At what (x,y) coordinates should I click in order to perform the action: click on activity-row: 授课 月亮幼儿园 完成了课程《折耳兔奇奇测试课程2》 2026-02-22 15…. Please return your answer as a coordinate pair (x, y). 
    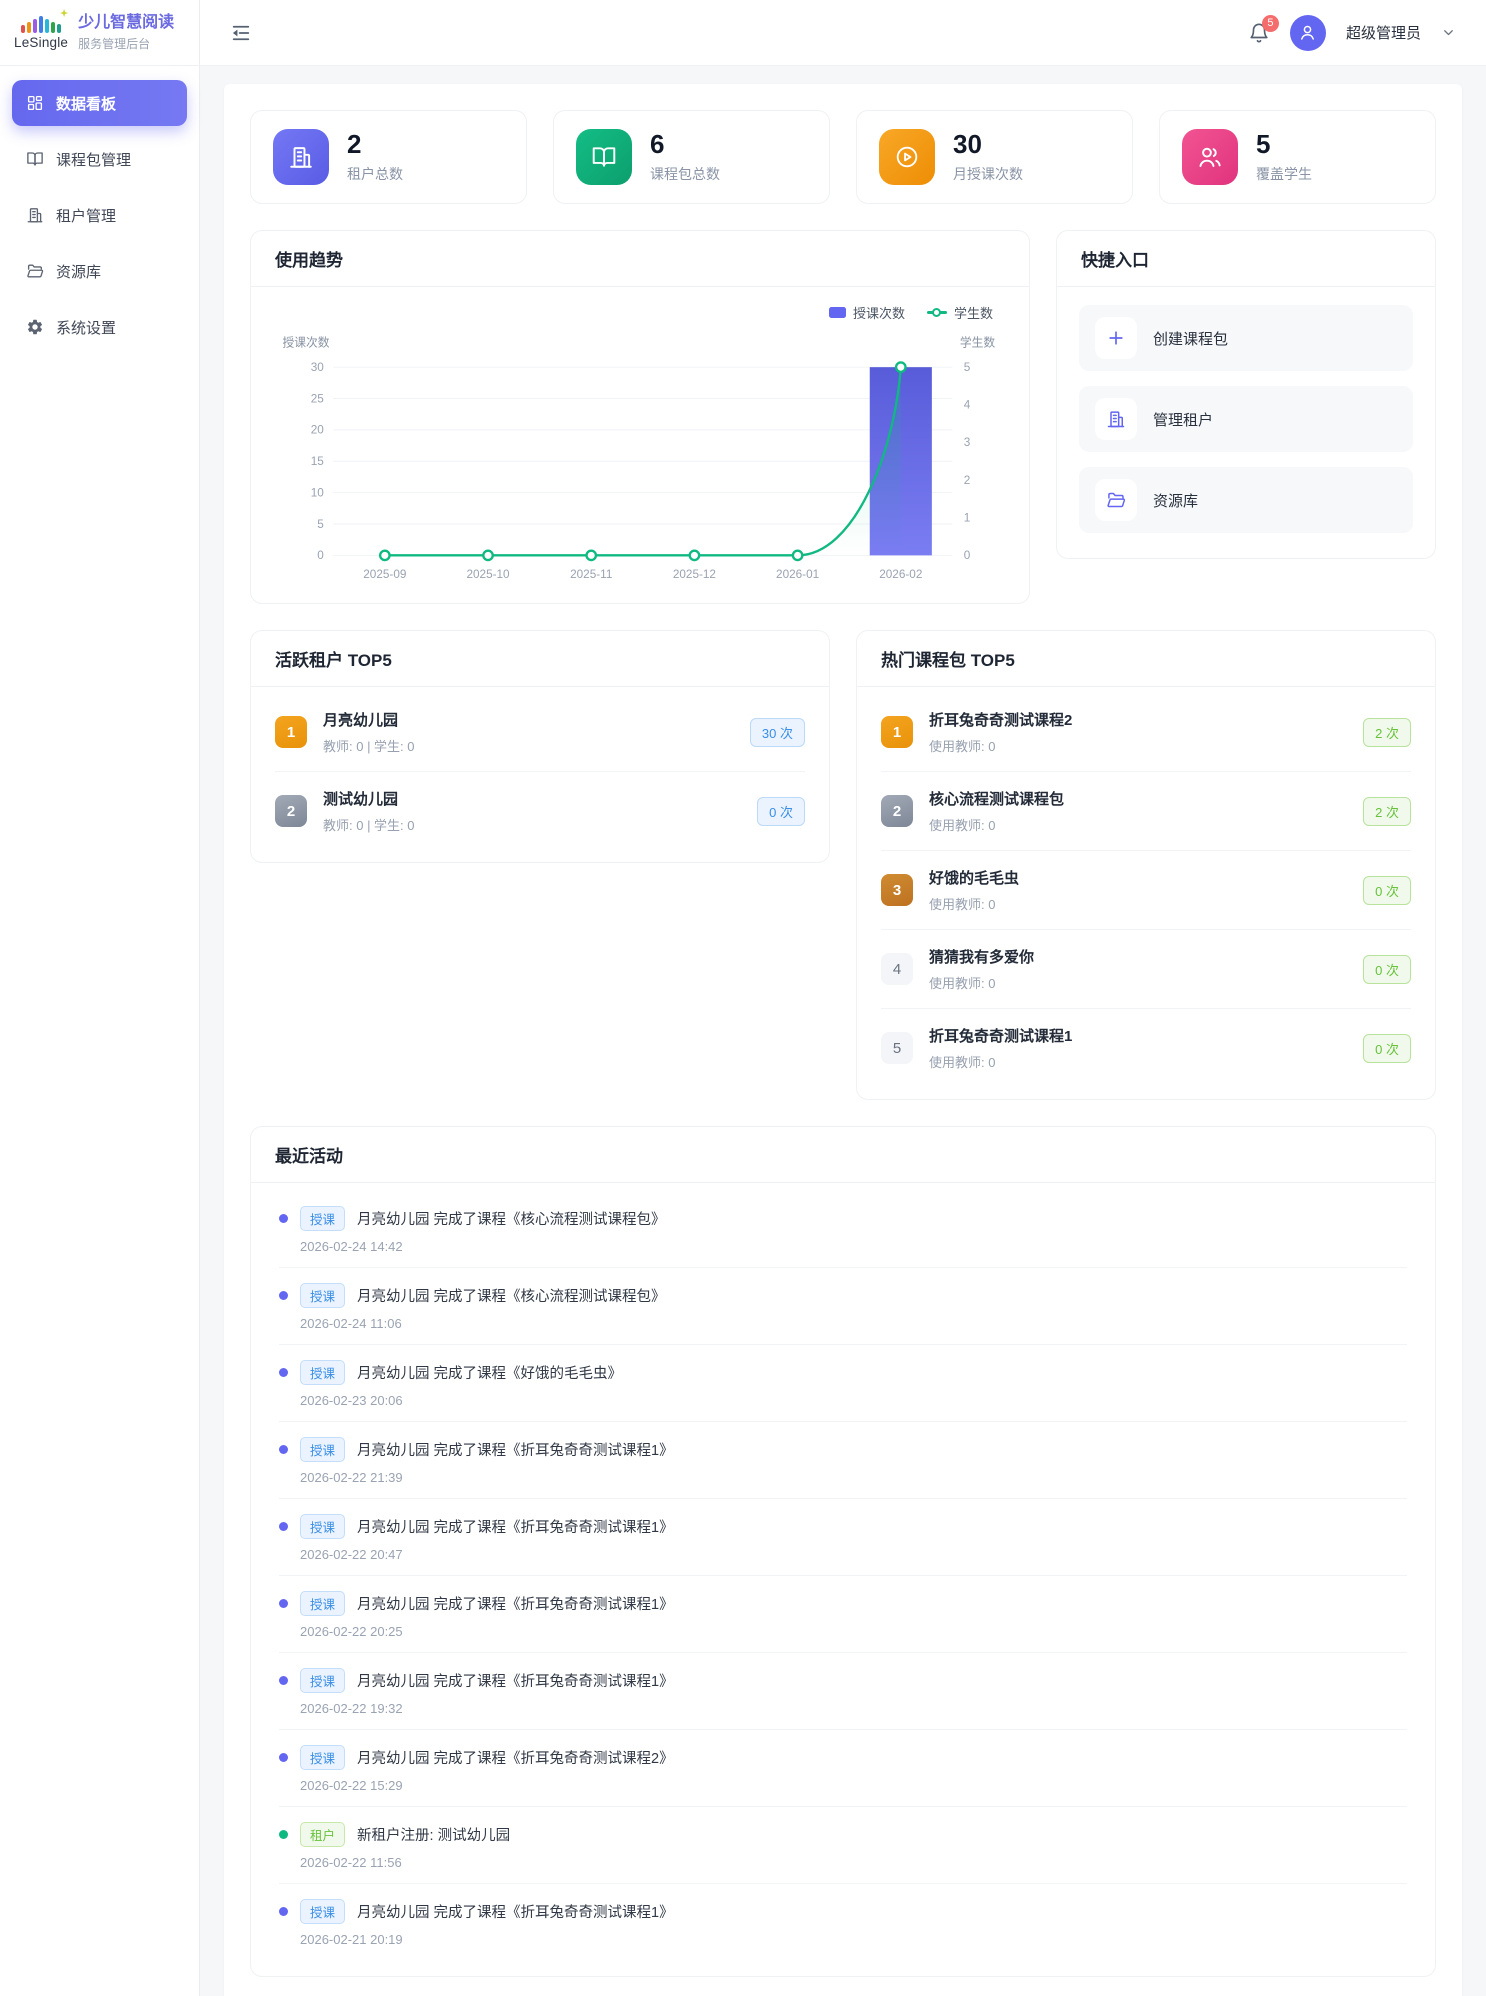
    Looking at the image, I should click on (843, 1768).